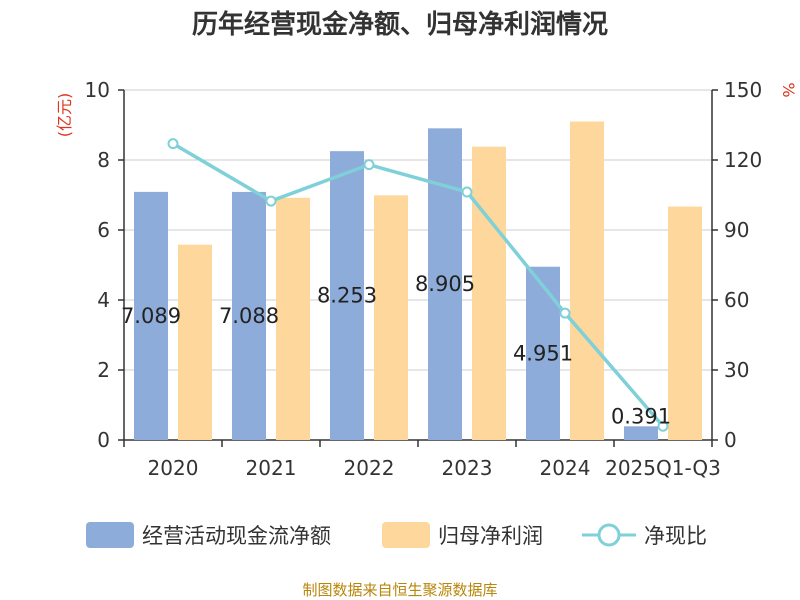 Image resolution: width=800 pixels, height=600 pixels. What do you see at coordinates (736, 300) in the screenshot?
I see `y2-tick-label: 60` at bounding box center [736, 300].